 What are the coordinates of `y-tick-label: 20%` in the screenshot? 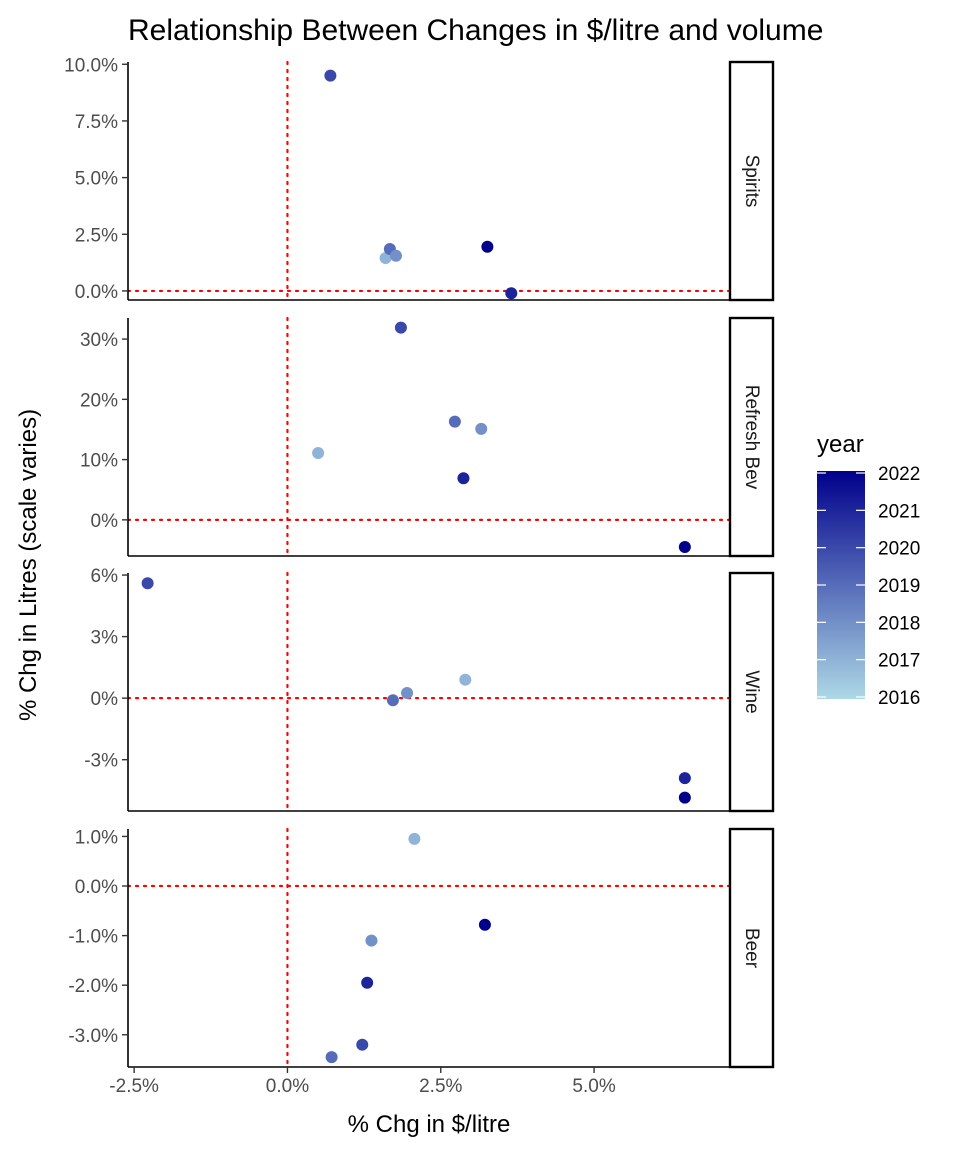 It's located at (99, 400).